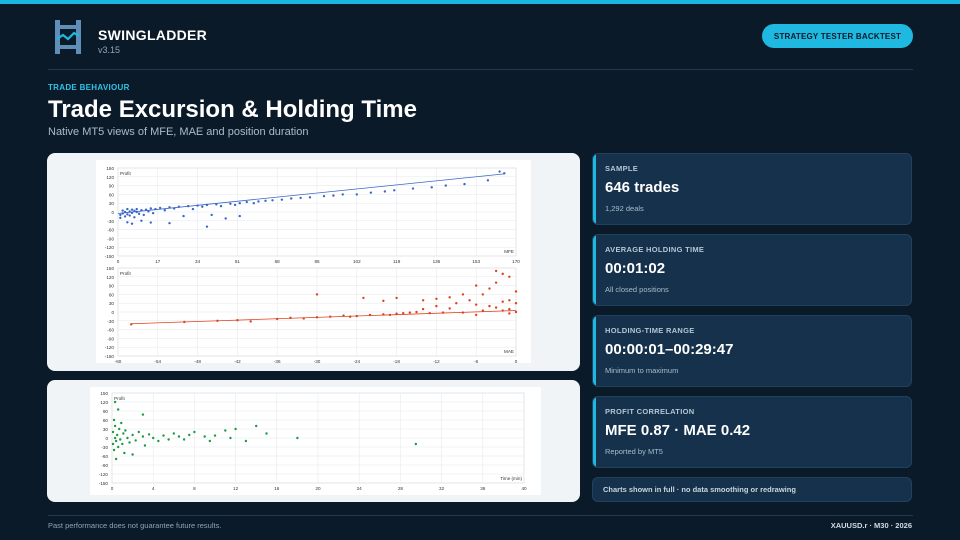 The width and height of the screenshot is (960, 540). What do you see at coordinates (112, 286) in the screenshot?
I see `y-tick-label: 90` at bounding box center [112, 286].